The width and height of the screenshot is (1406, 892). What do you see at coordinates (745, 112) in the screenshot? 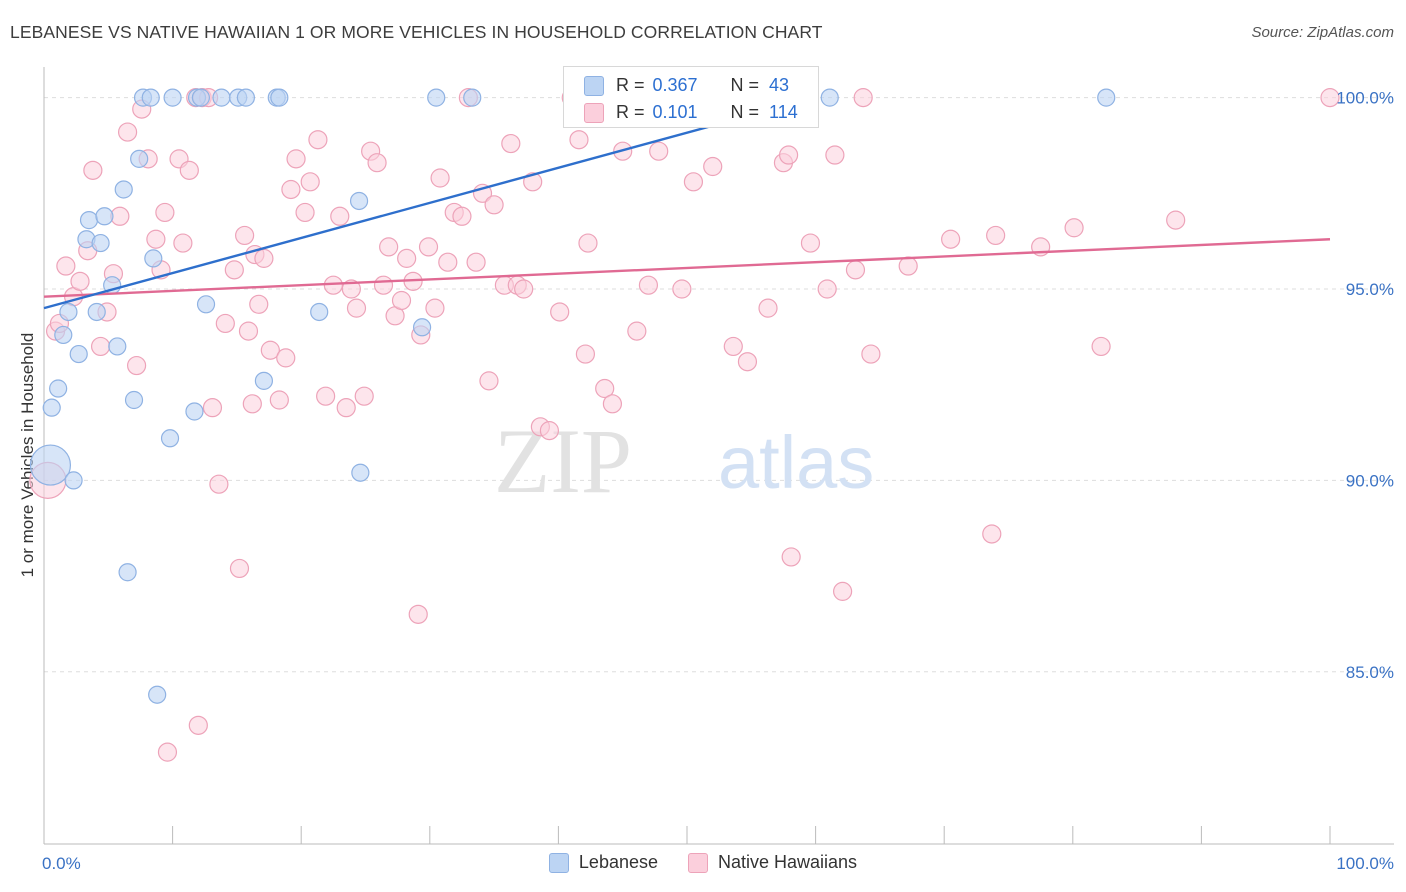
I see `n-label: N =` at bounding box center [745, 112].